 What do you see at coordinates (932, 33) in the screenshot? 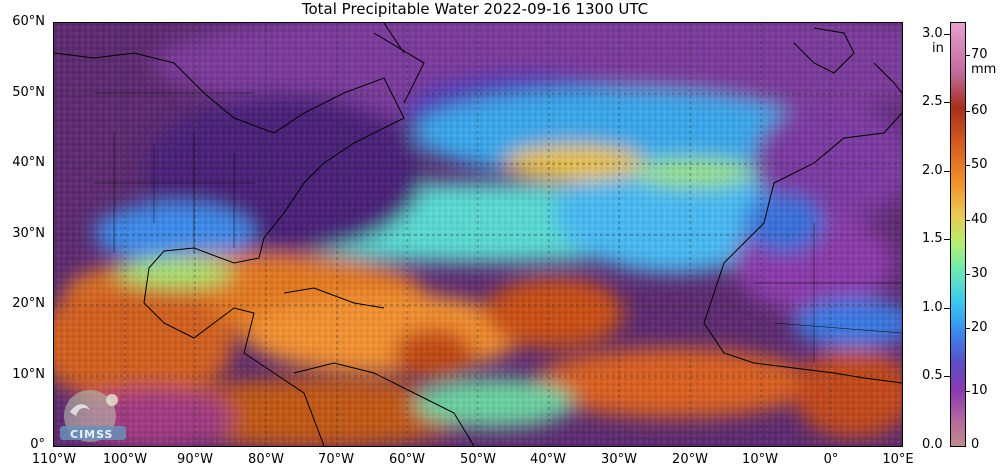
I see `cbar-inch-3-0: 3.0` at bounding box center [932, 33].